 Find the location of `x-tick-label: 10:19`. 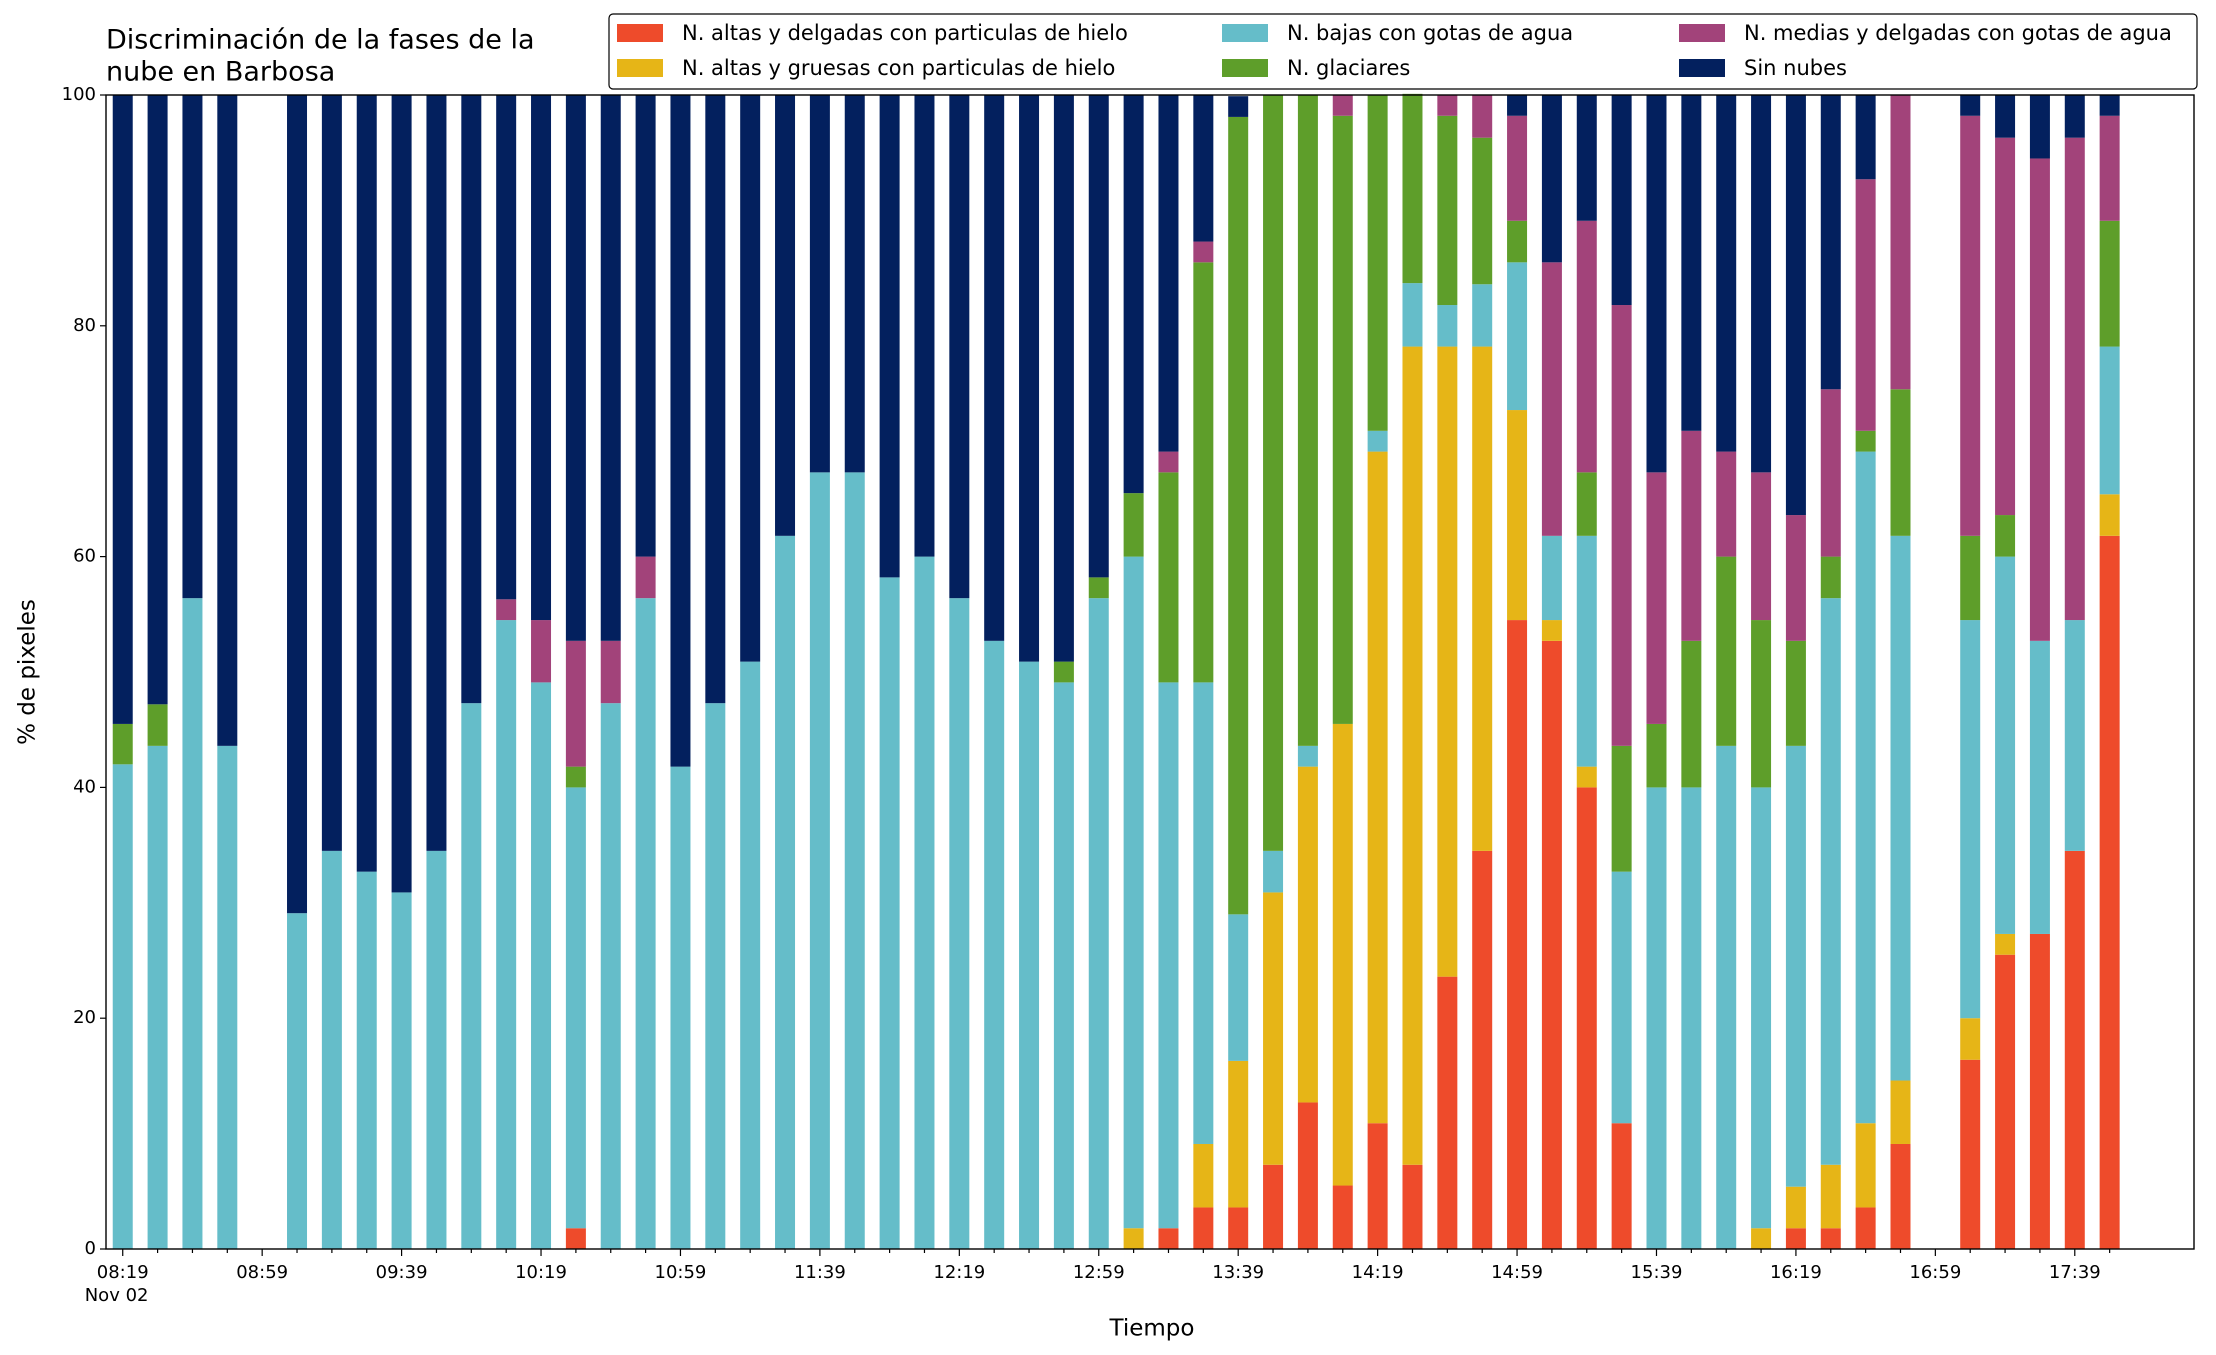

x-tick-label: 10:19 is located at coordinates (541, 1272).